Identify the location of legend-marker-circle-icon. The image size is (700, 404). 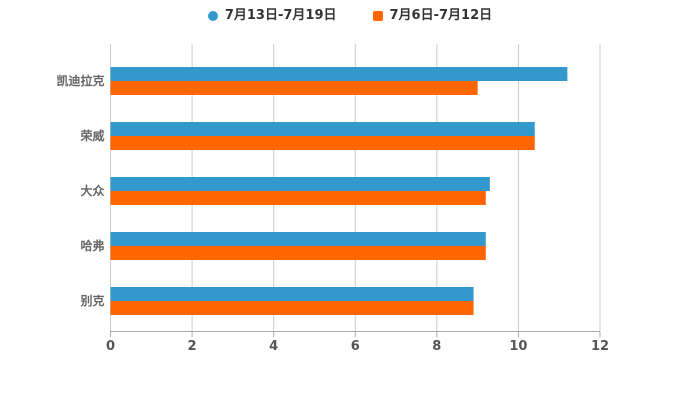
(212, 16).